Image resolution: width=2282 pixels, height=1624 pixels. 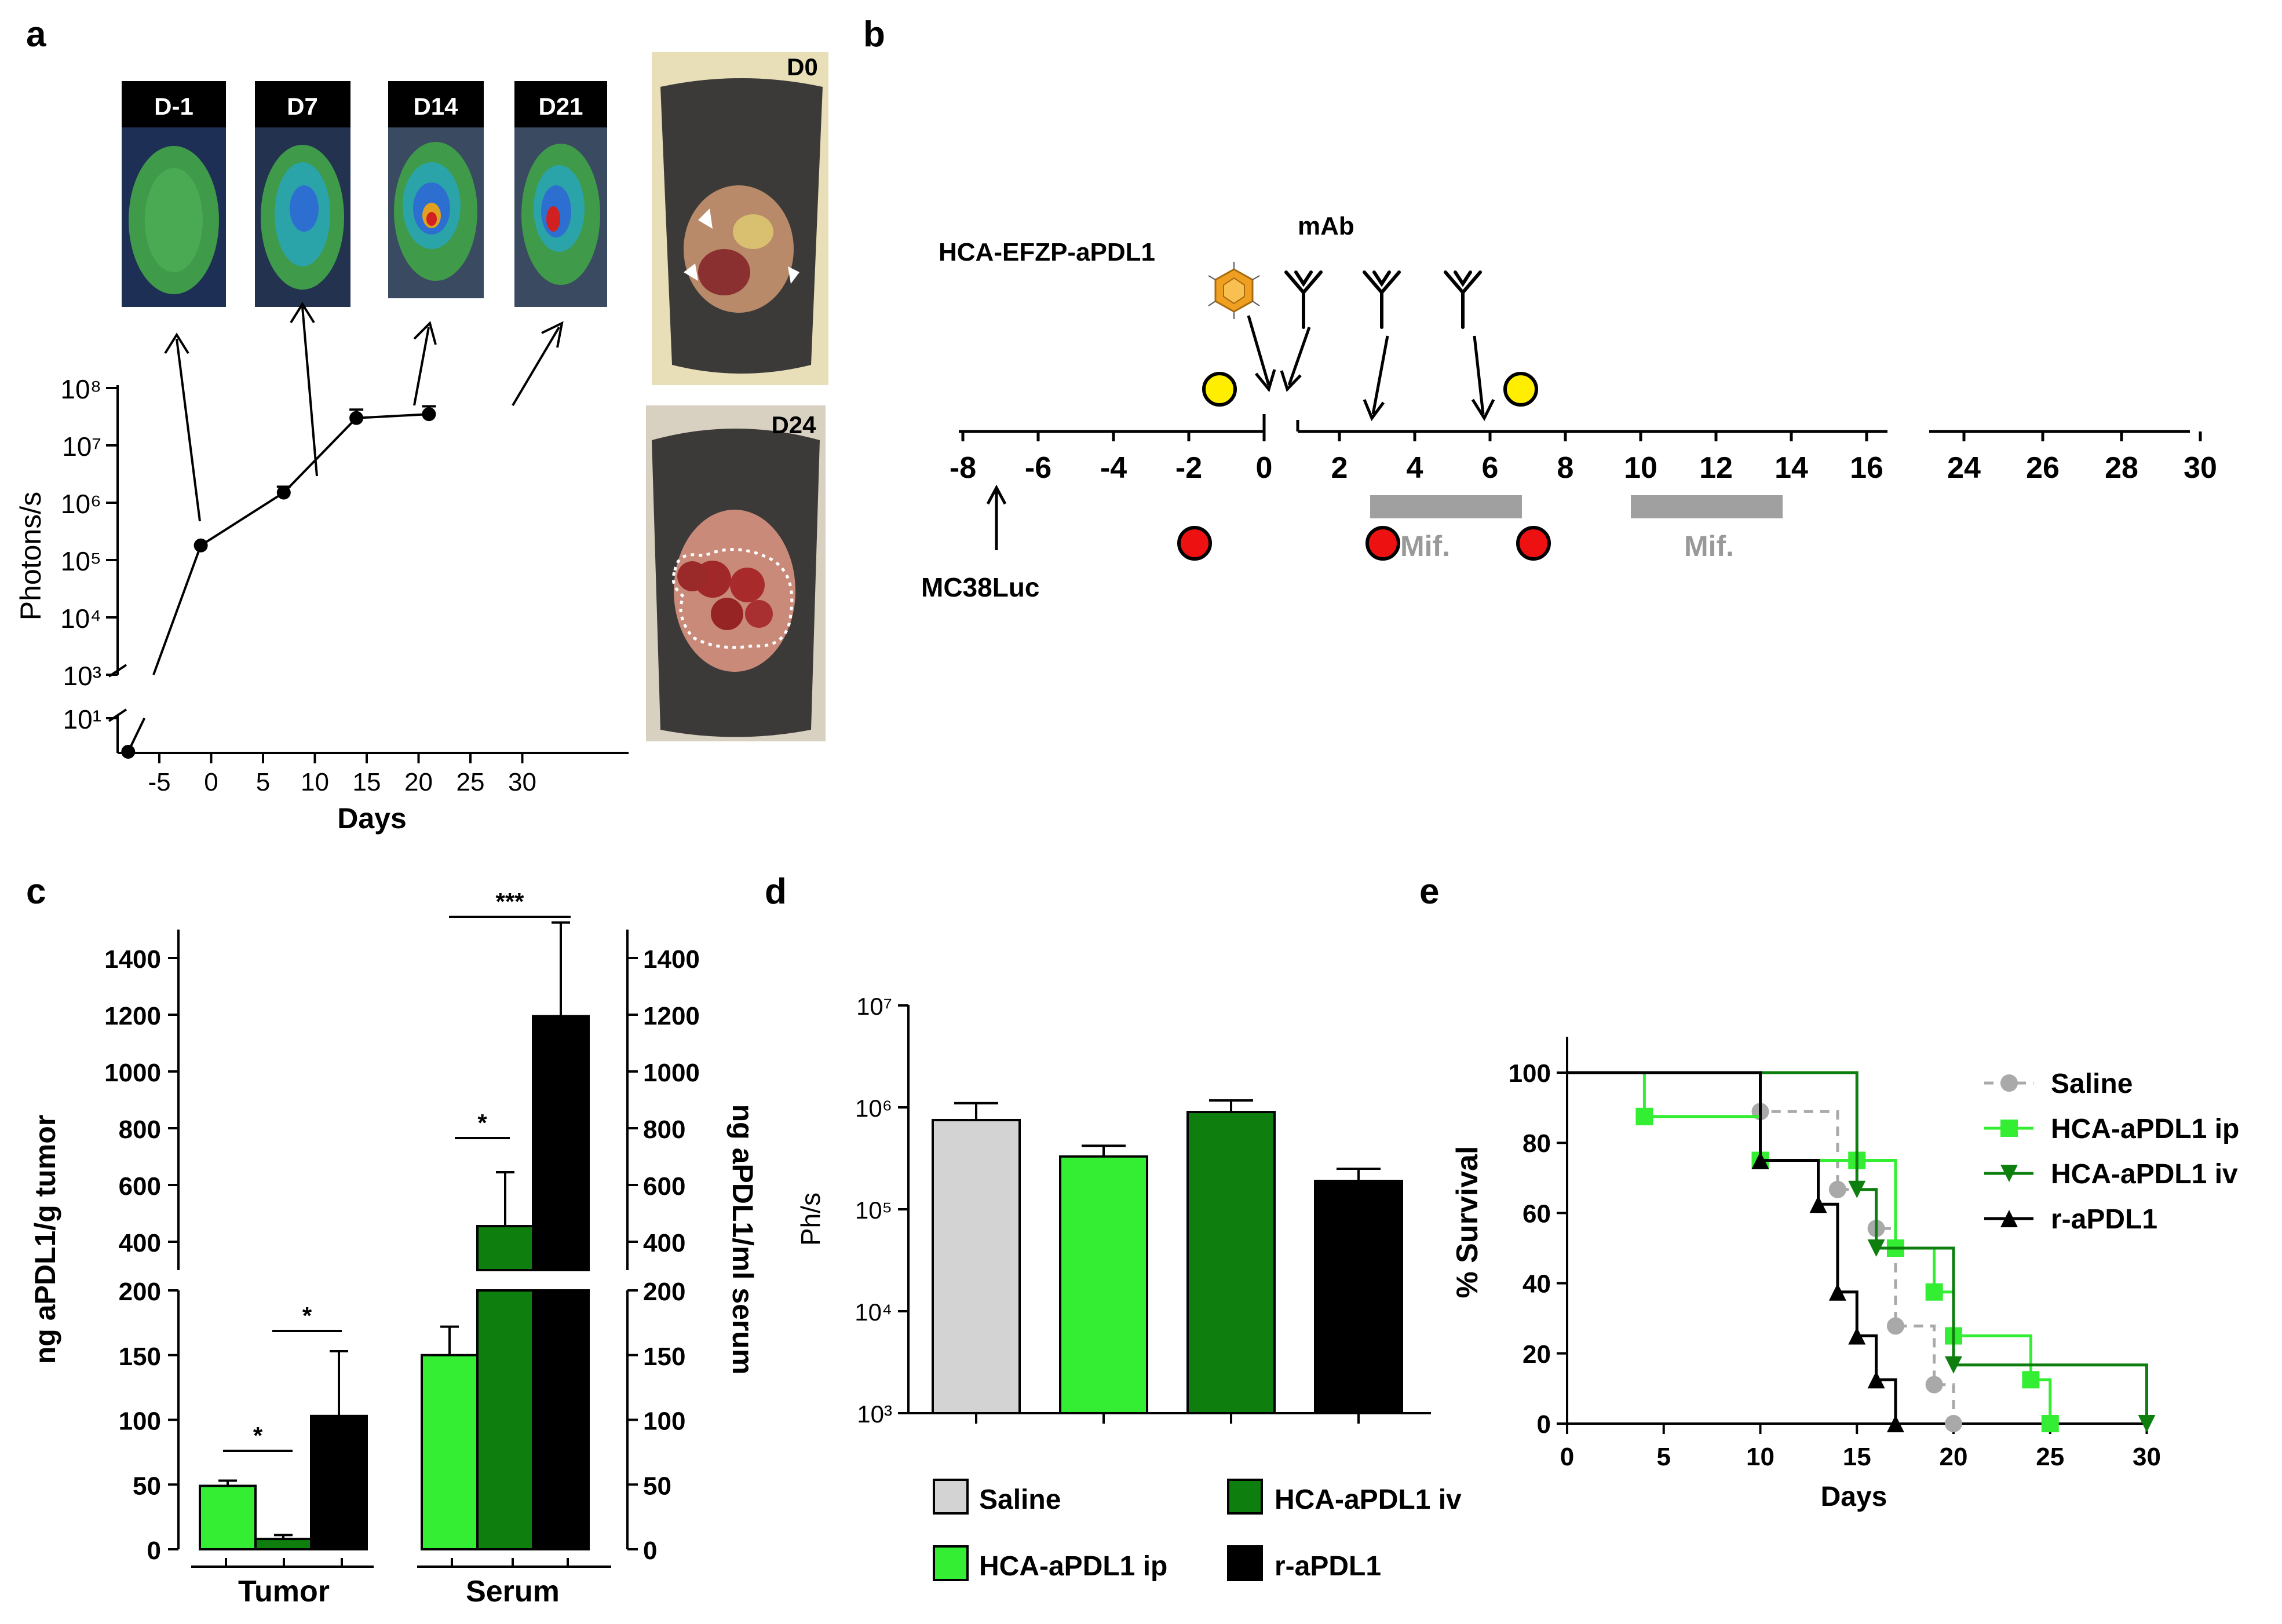 I want to click on panel-e-y-tick-label: 100, so click(x=1530, y=1073).